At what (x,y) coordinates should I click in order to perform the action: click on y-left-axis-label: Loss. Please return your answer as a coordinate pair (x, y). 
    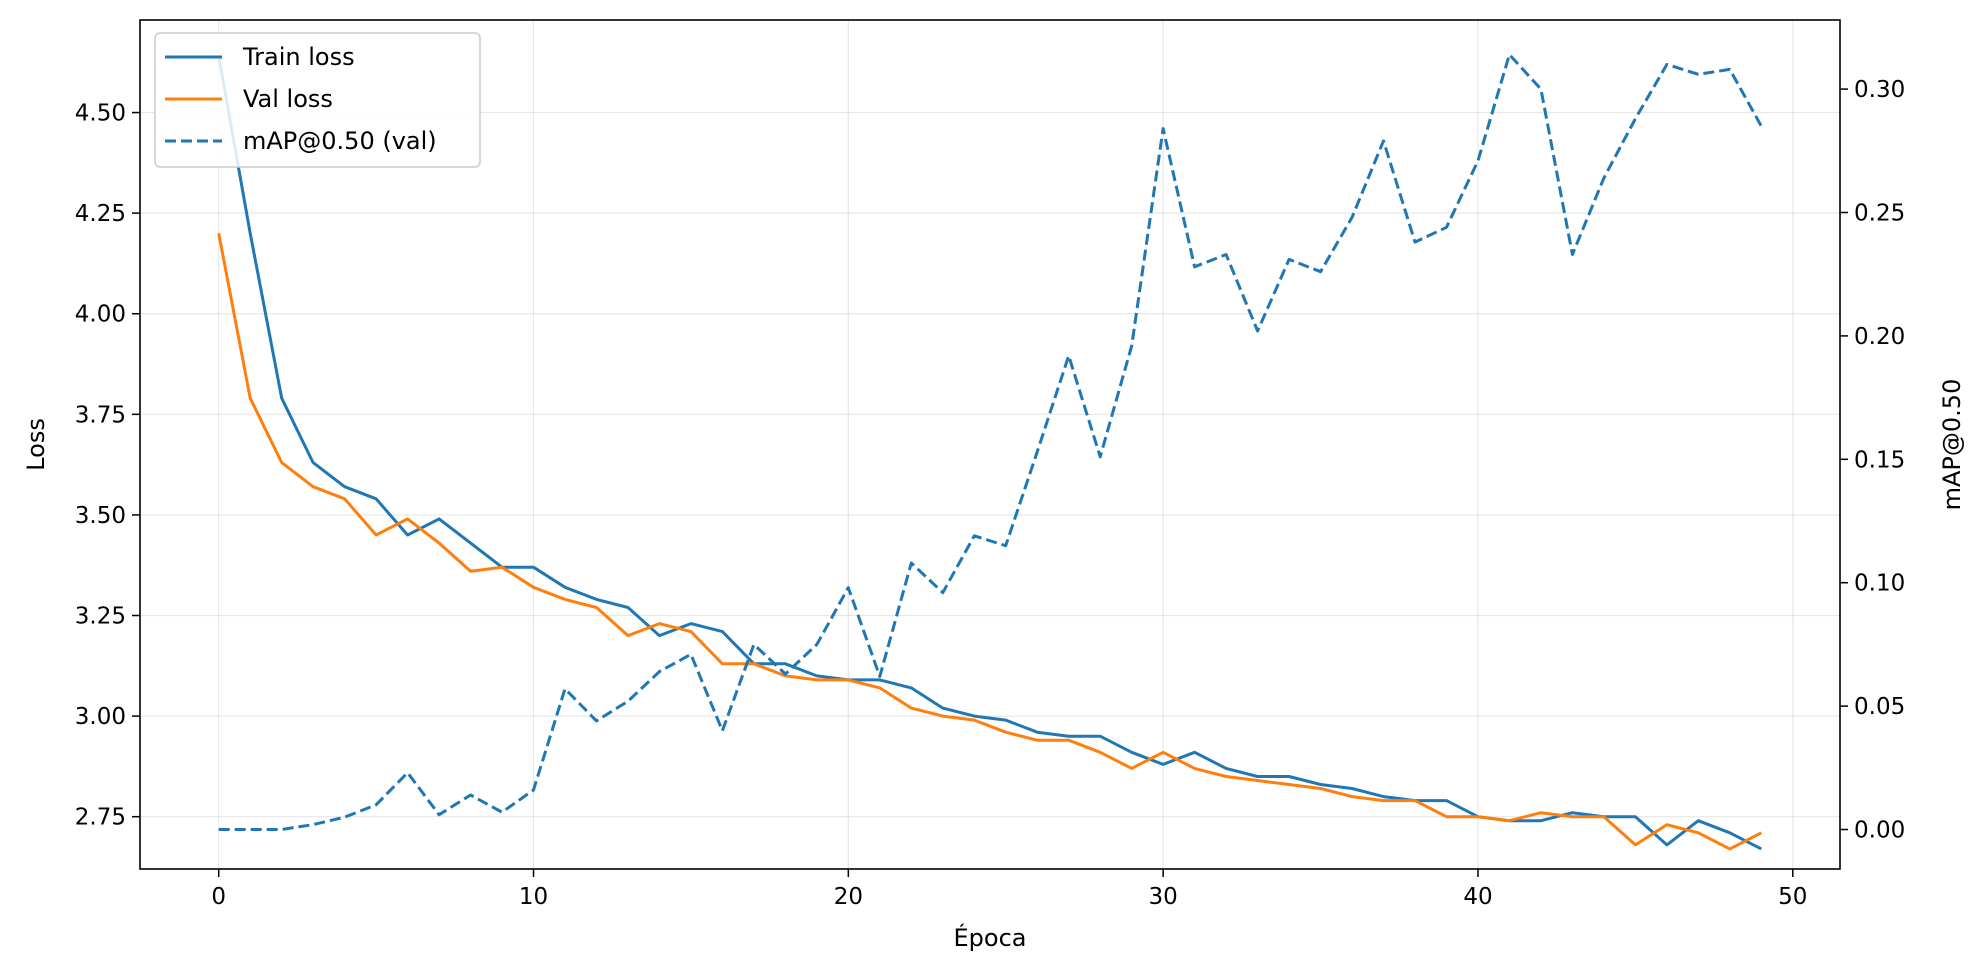
    Looking at the image, I should click on (36, 444).